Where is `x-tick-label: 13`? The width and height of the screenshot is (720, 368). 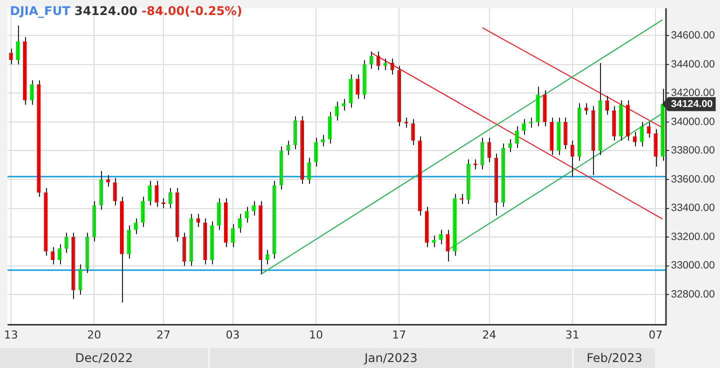
x-tick-label: 13 is located at coordinates (11, 335).